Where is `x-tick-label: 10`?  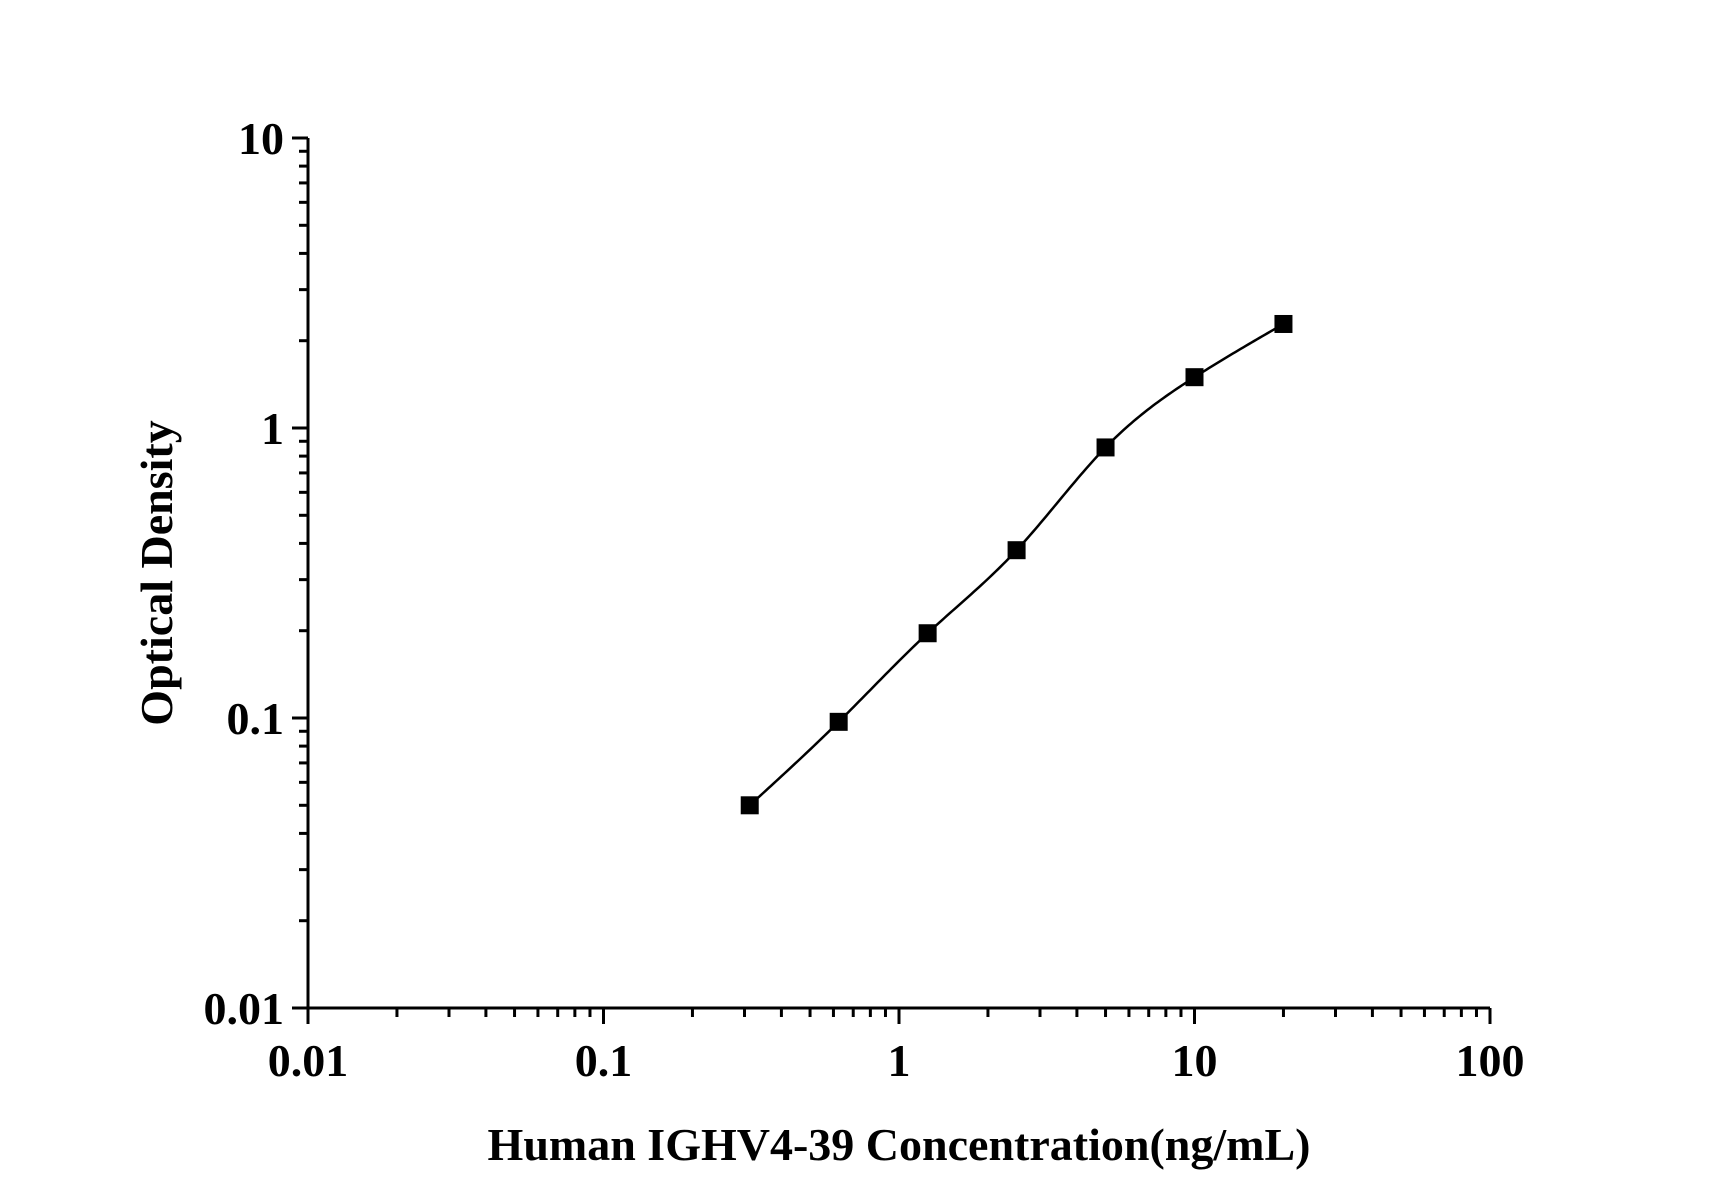 x-tick-label: 10 is located at coordinates (1195, 1060).